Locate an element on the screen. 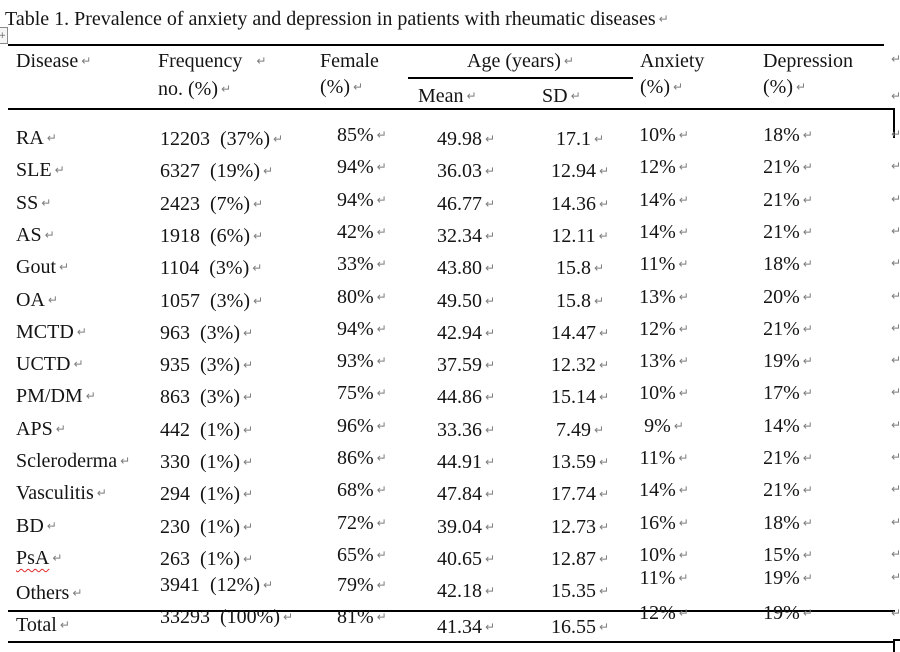 The width and height of the screenshot is (900, 652). cell-mean: 39.04 ↵ is located at coordinates (466, 528).